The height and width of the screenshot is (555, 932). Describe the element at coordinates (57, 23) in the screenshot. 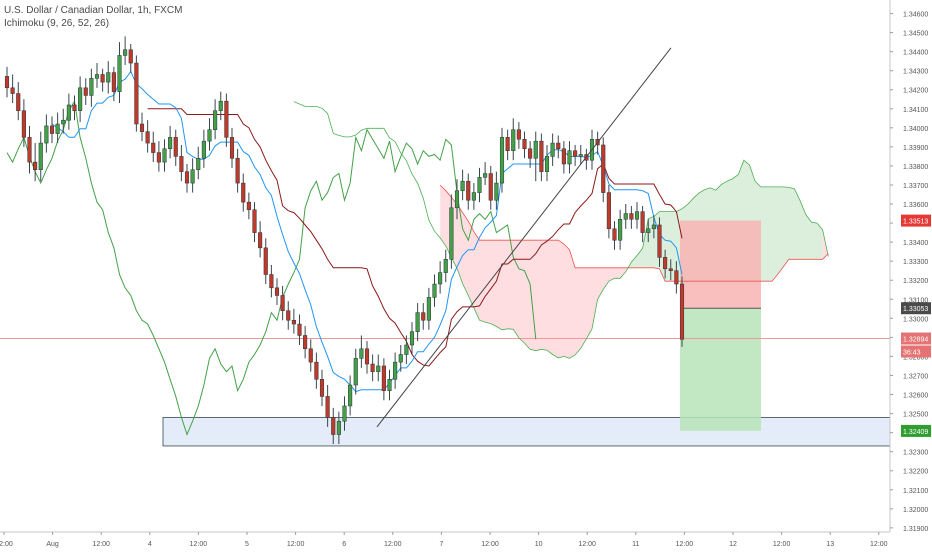

I see `indicator-label: Ichimoku (9, 26, 52, 26)` at that location.